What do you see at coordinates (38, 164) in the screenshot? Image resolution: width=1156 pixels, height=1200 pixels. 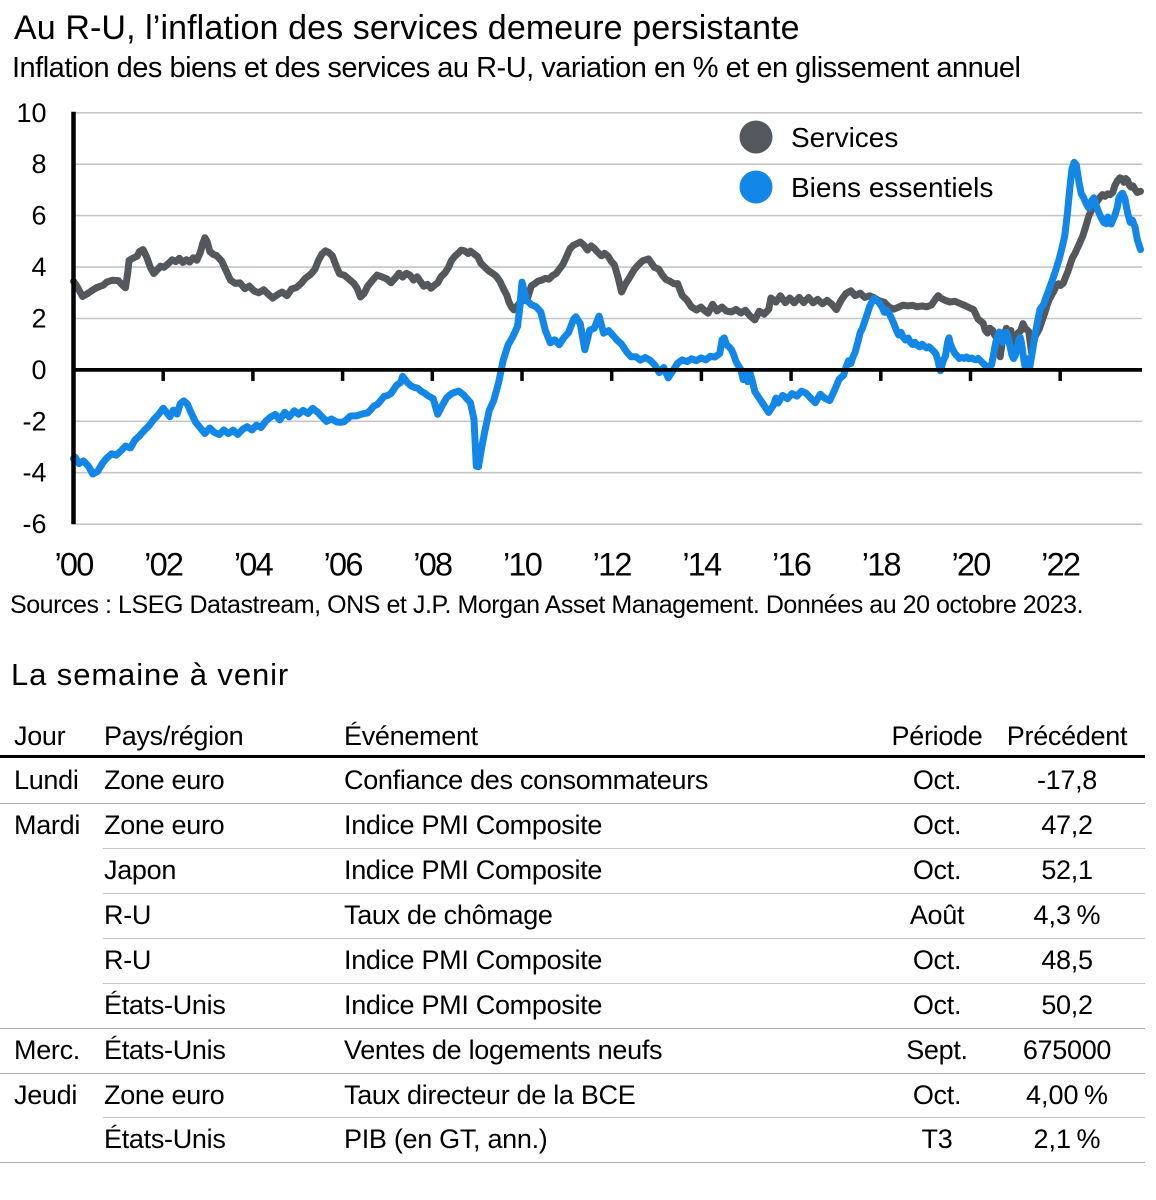 I see `svg-text: 8` at bounding box center [38, 164].